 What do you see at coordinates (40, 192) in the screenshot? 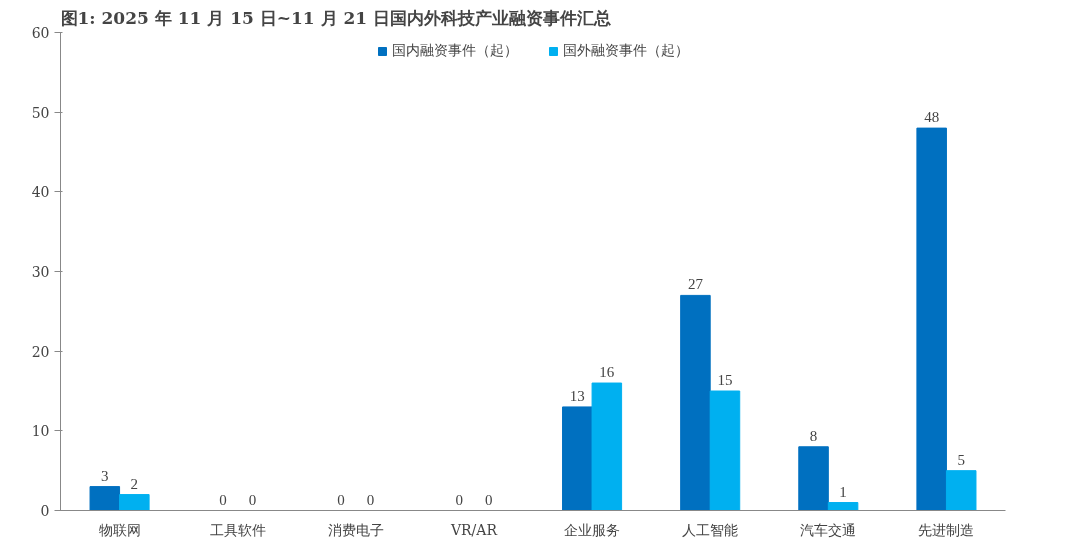
I see `y-tick-label: 40` at bounding box center [40, 192].